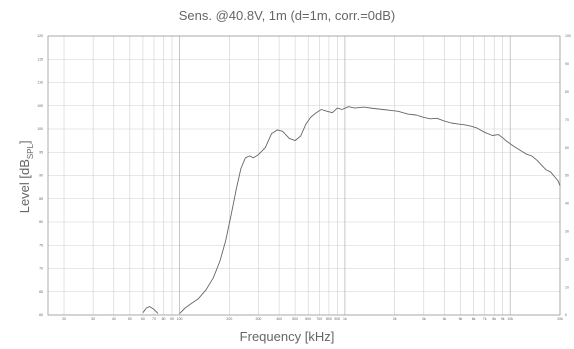  I want to click on x-tick-label: 600, so click(308, 319).